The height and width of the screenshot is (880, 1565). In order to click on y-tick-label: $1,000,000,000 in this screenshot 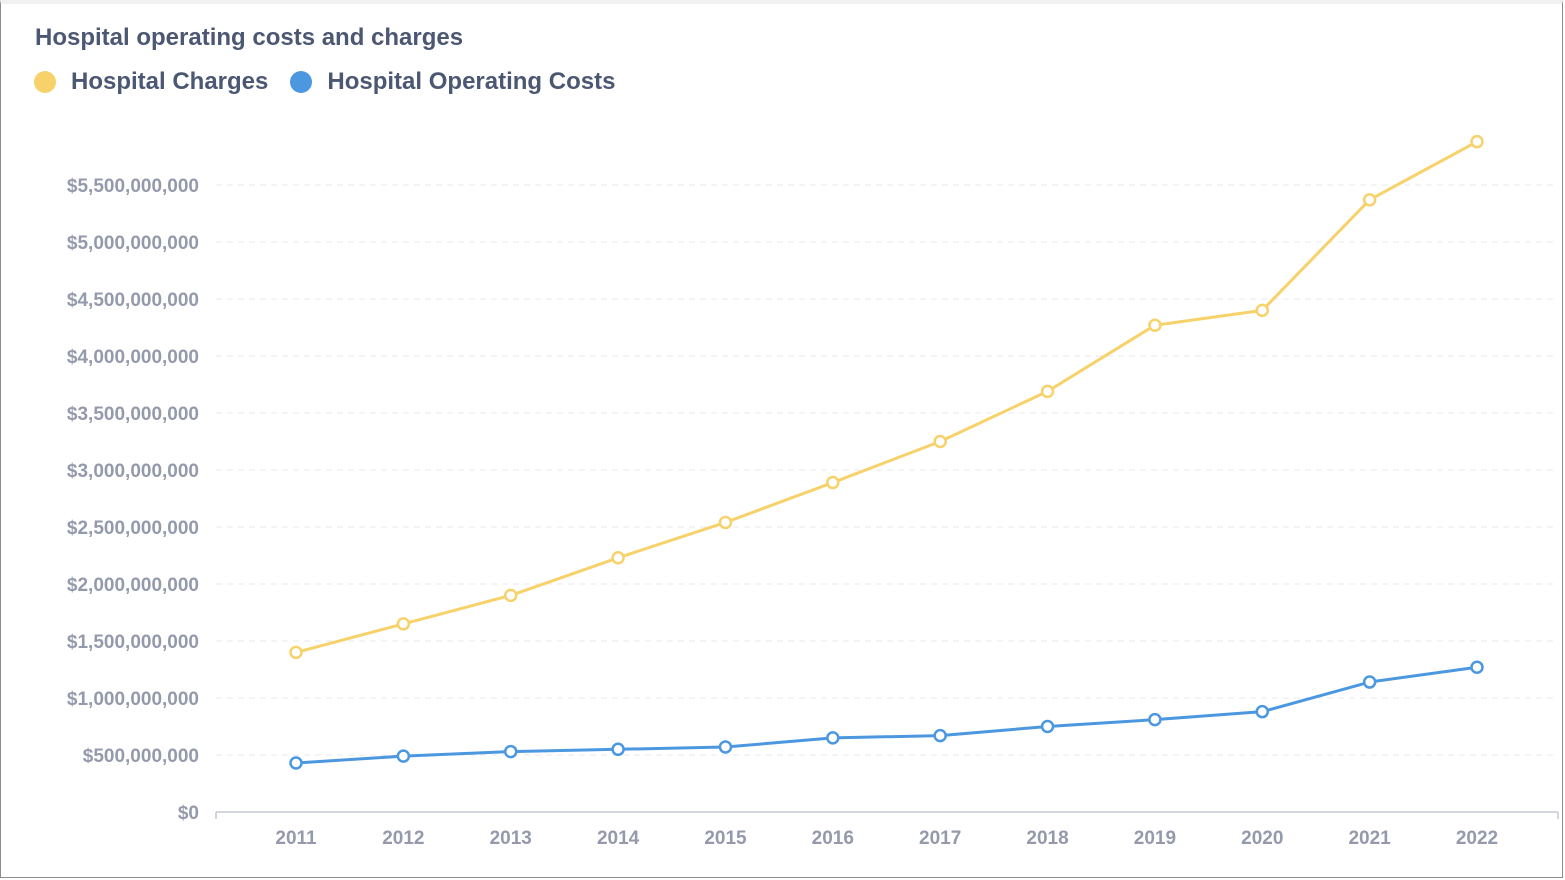, I will do `click(133, 699)`.